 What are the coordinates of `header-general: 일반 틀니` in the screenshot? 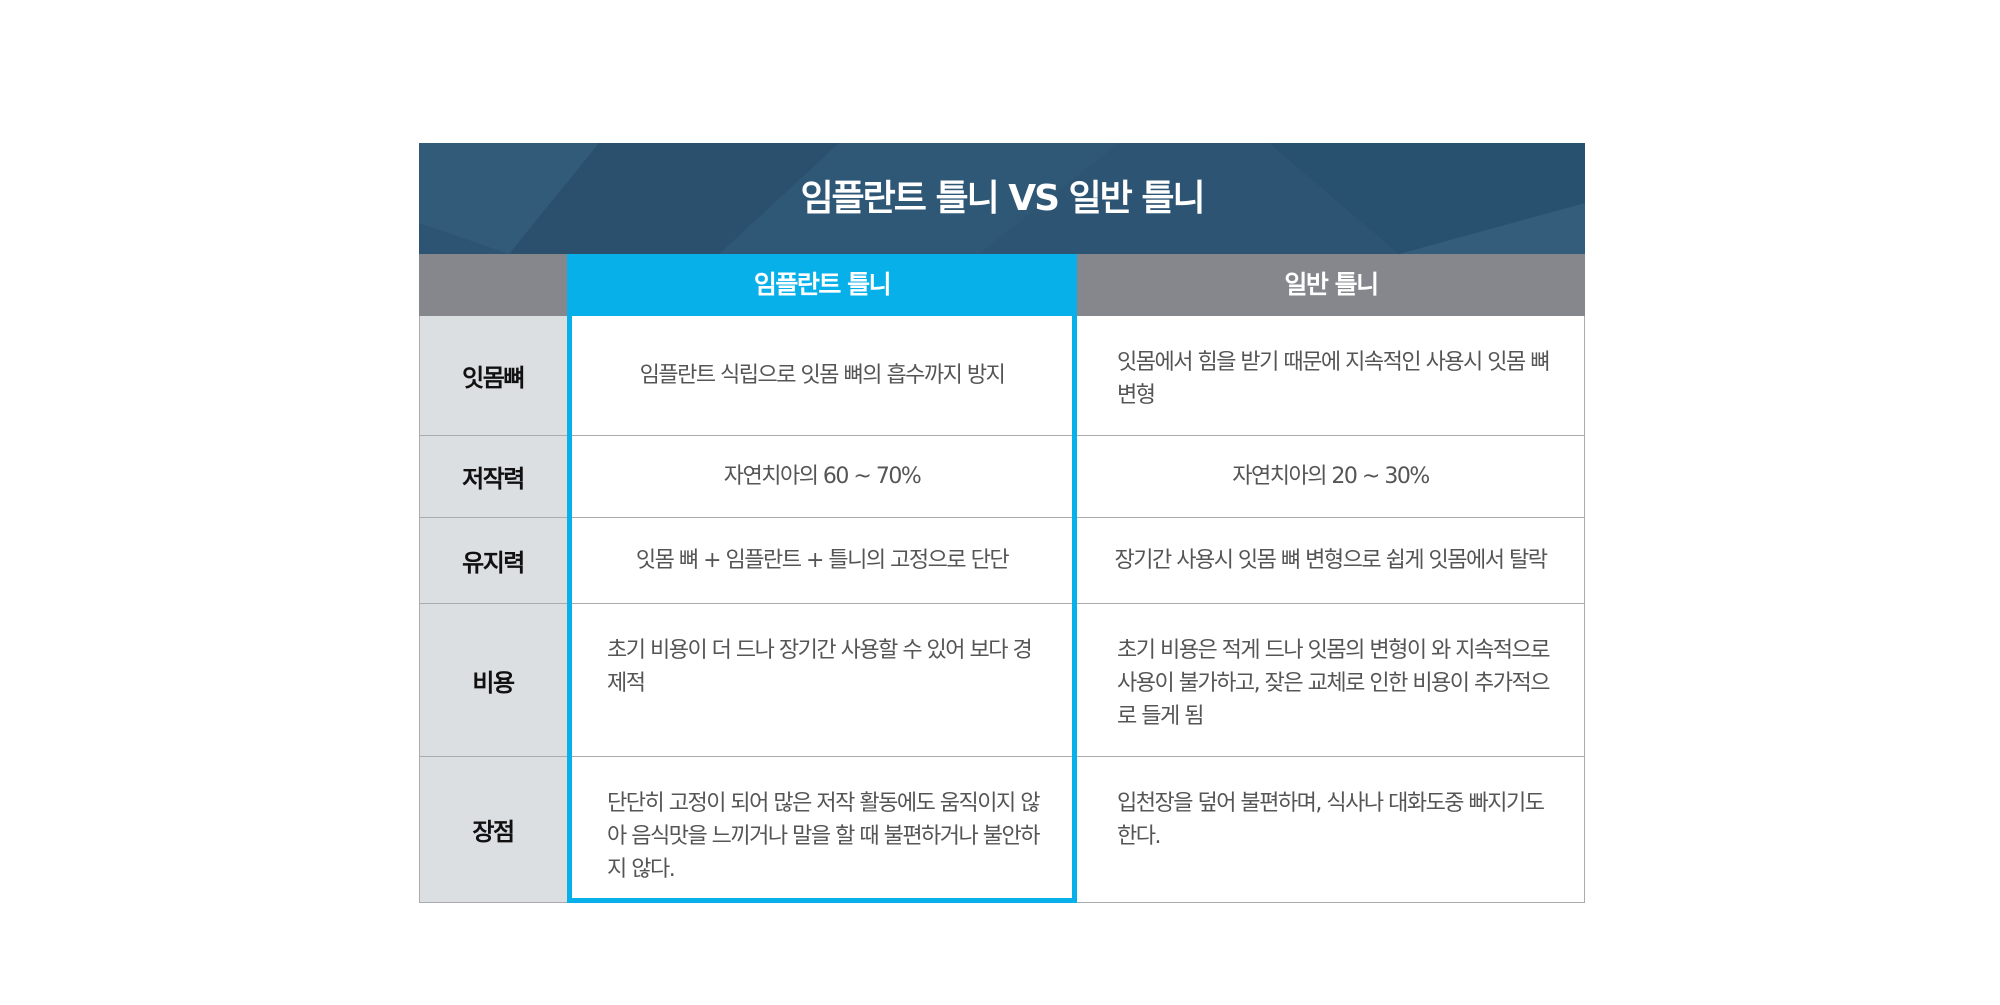 It's located at (1331, 285).